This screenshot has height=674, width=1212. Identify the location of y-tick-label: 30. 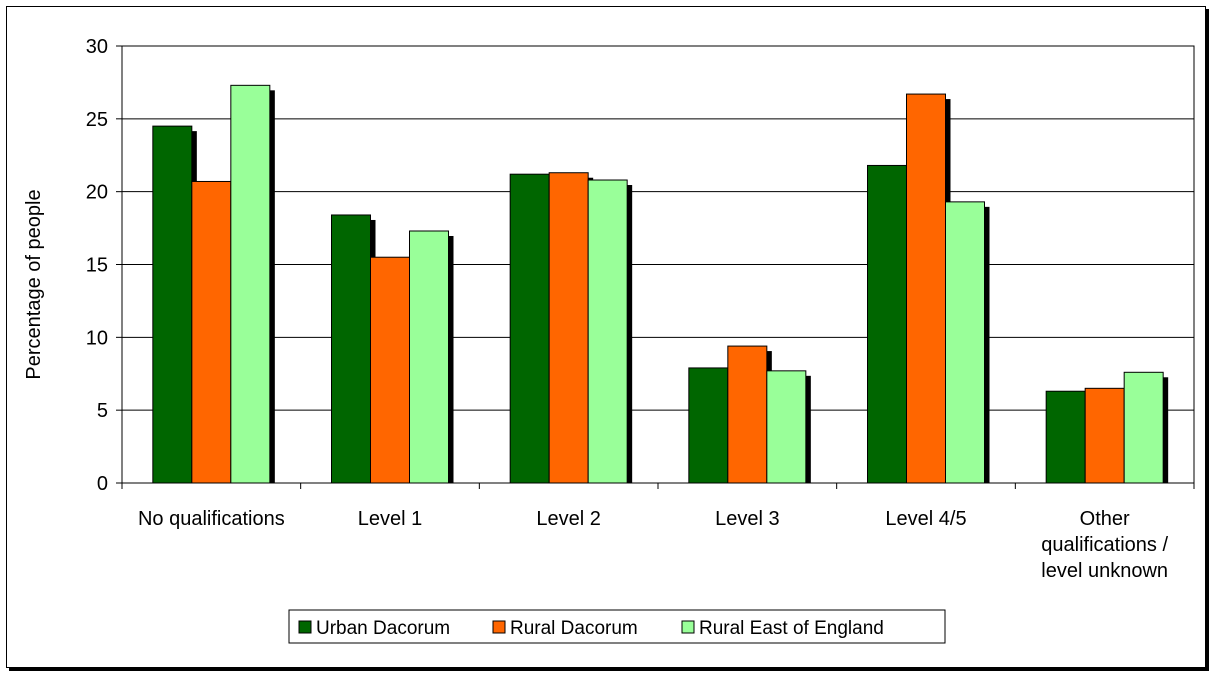
(97, 47).